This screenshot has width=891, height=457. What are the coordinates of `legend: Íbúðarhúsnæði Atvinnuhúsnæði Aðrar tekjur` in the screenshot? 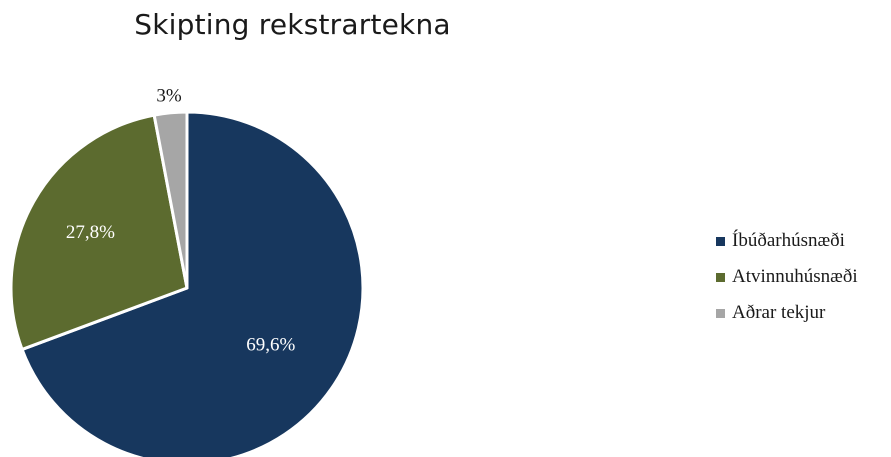 It's located at (787, 284).